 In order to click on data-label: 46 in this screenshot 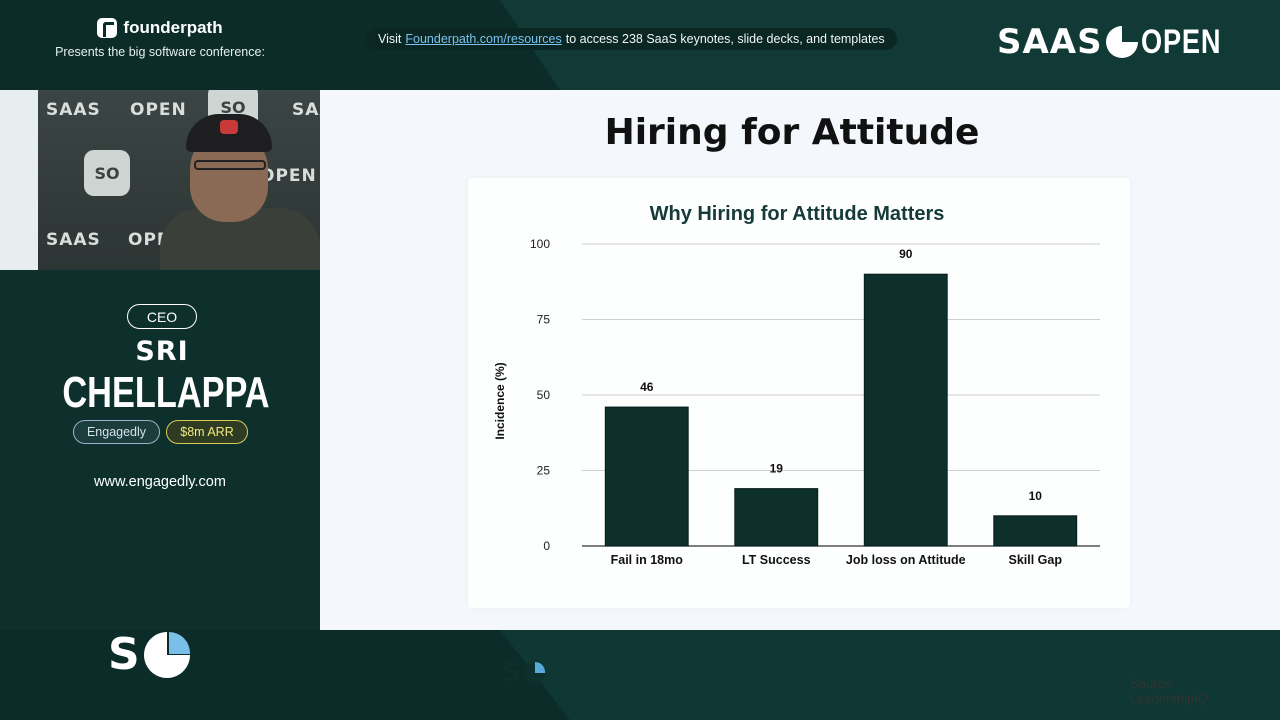, I will do `click(647, 387)`.